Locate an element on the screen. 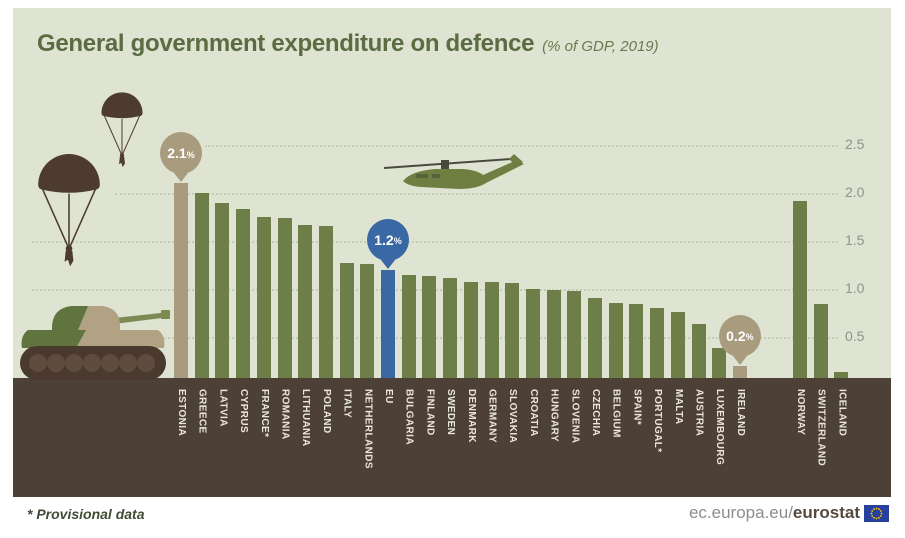 The width and height of the screenshot is (905, 538). category-label: ESTONIA is located at coordinates (181, 413).